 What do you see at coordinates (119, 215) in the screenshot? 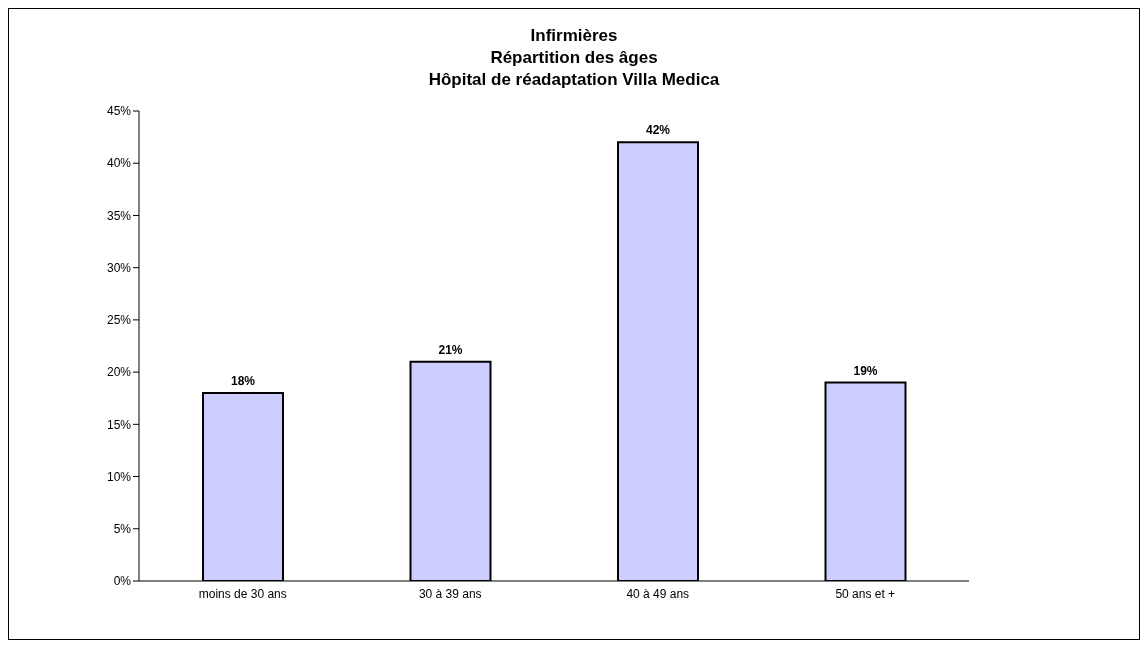
I see `y-tick-label: 35%` at bounding box center [119, 215].